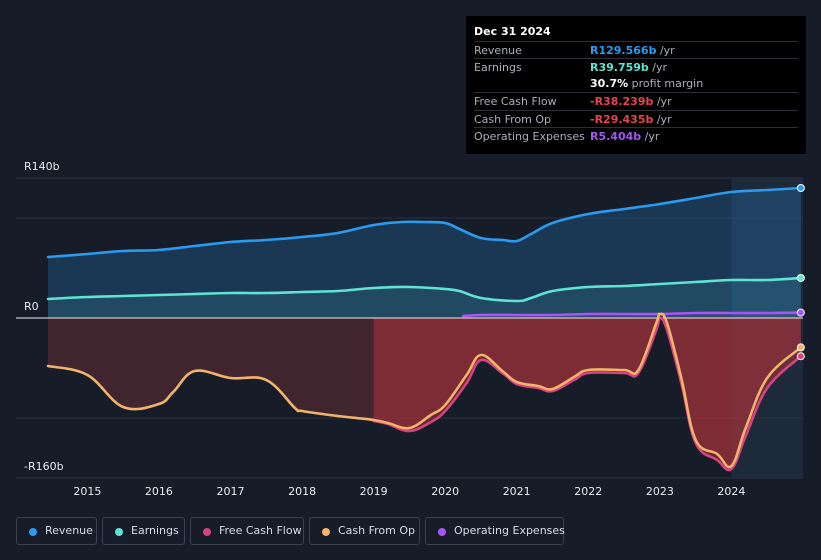 This screenshot has height=560, width=821. I want to click on area-earnings, so click(424, 298).